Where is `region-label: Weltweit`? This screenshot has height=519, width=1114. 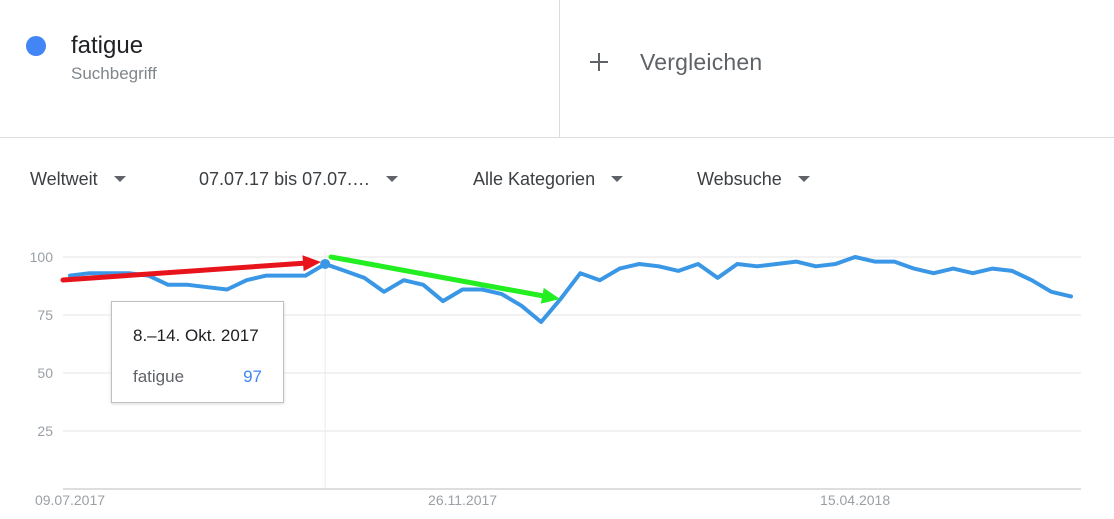
region-label: Weltweit is located at coordinates (64, 178).